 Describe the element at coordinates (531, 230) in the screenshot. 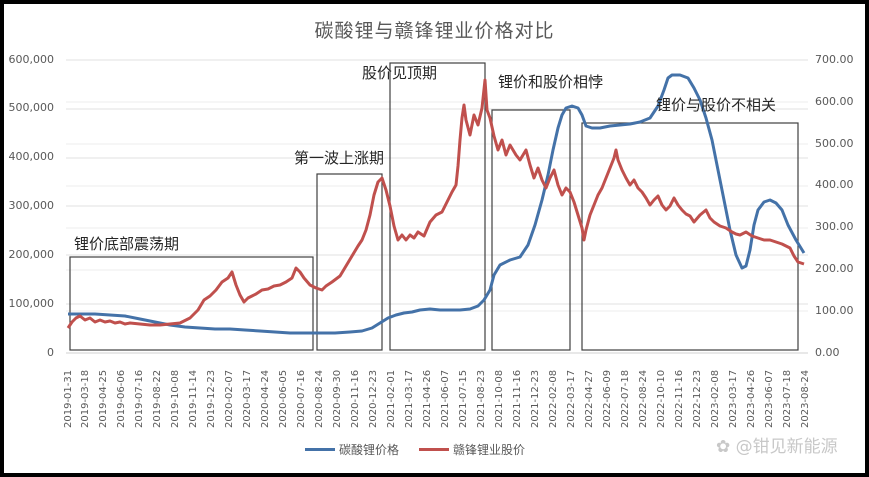

I see `box-divergence` at that location.